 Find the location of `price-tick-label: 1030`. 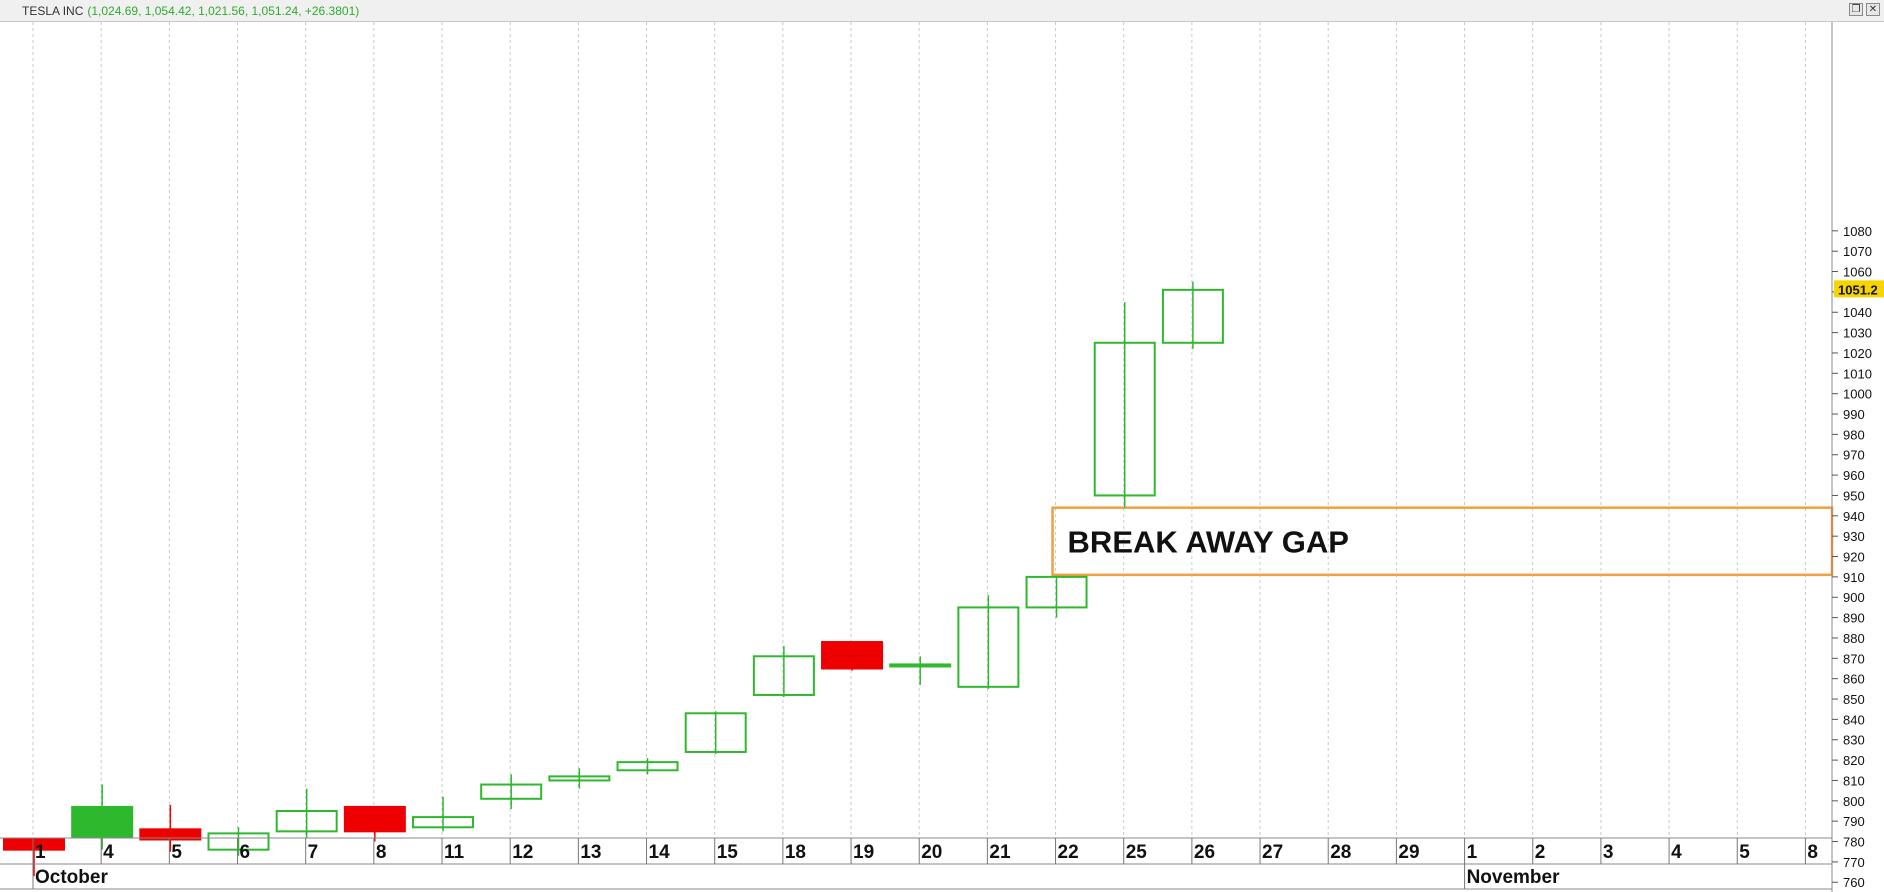

price-tick-label: 1030 is located at coordinates (1857, 333).